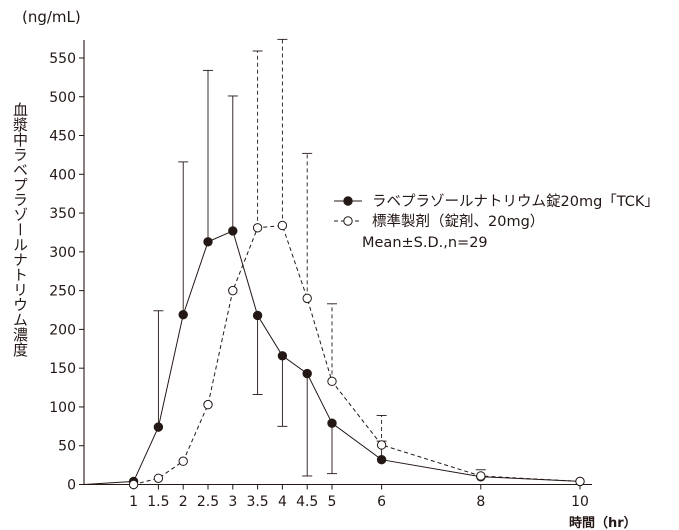 This screenshot has height=530, width=679. Describe the element at coordinates (62, 214) in the screenshot. I see `y-tick-label: 350` at that location.